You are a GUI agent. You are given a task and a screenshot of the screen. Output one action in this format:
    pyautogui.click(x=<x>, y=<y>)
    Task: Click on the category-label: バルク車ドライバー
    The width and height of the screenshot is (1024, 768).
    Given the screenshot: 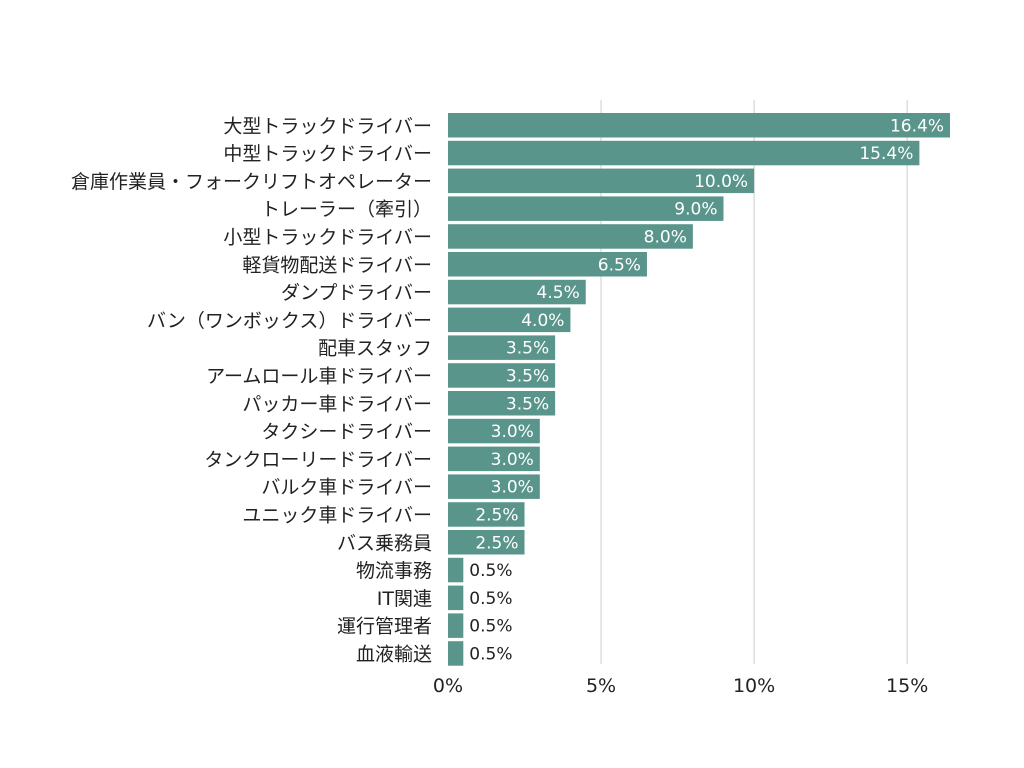 What is the action you would take?
    pyautogui.click(x=346, y=488)
    